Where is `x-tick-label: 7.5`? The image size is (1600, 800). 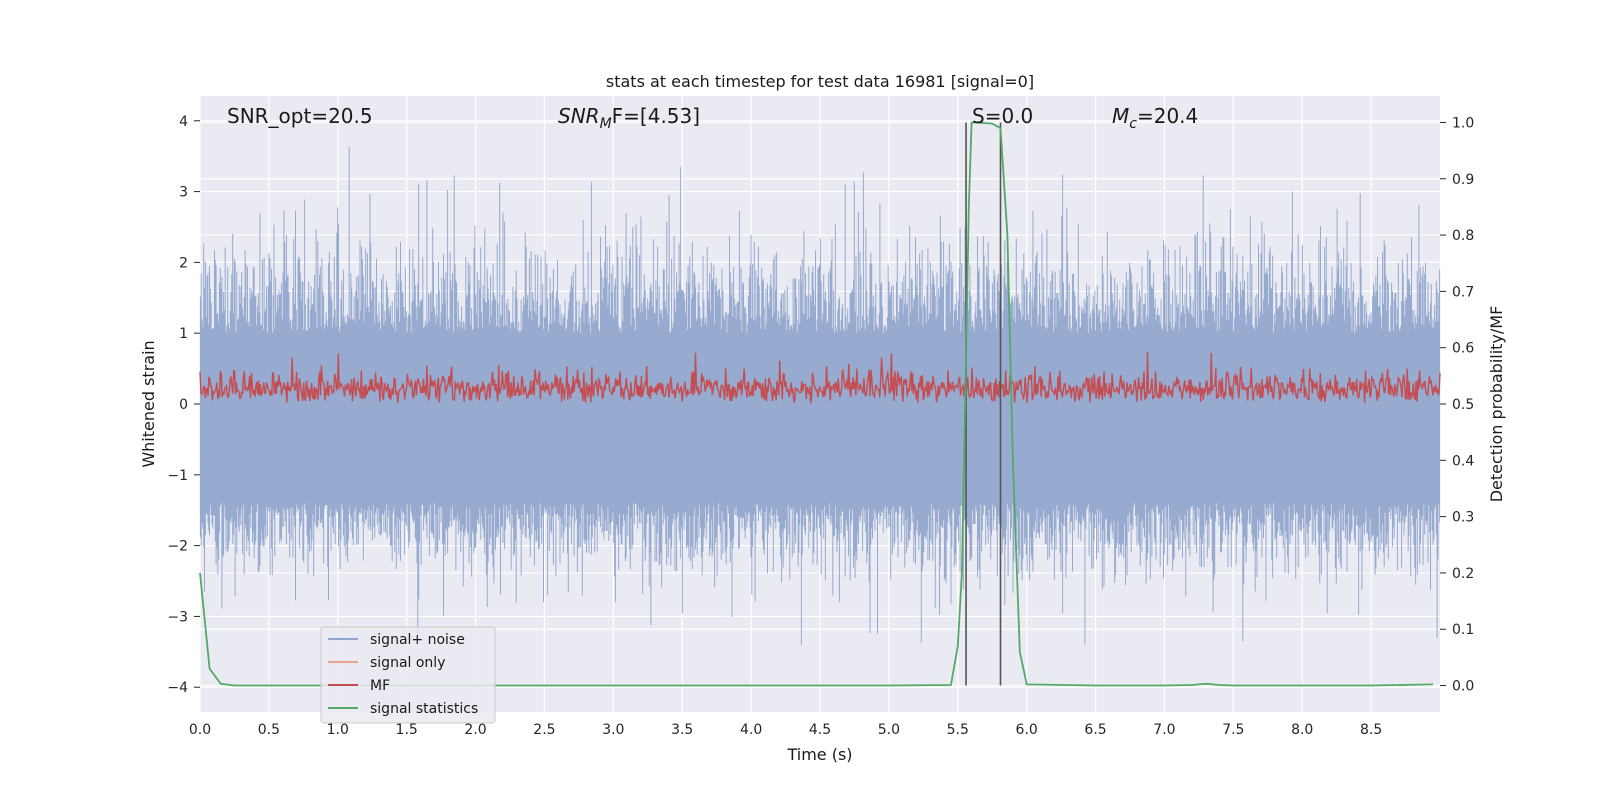 x-tick-label: 7.5 is located at coordinates (1233, 730).